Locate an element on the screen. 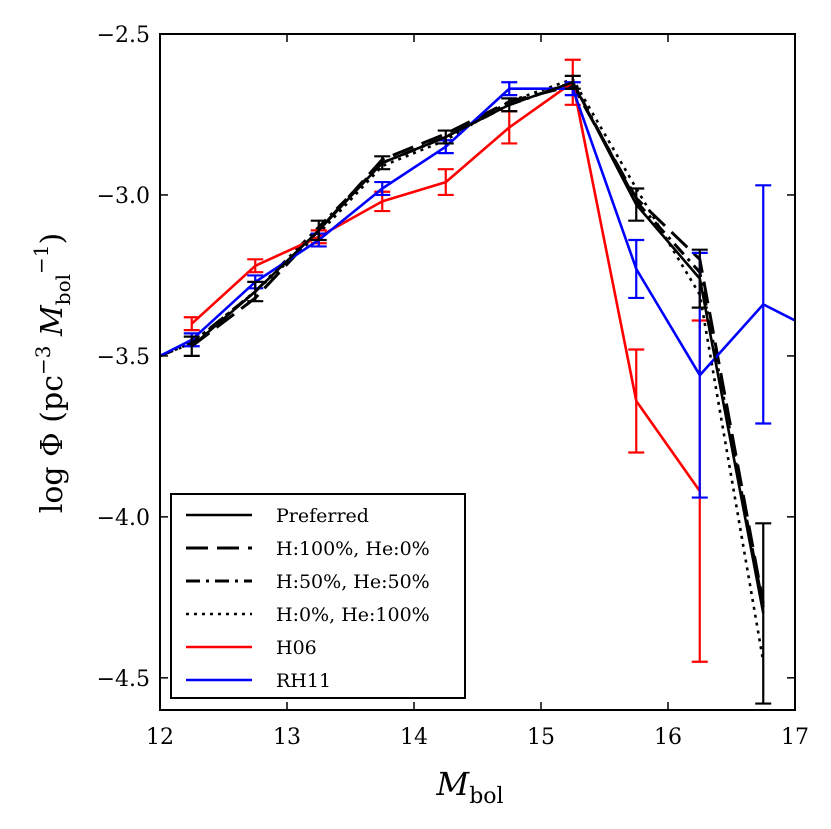  x-axis-label: Mbol is located at coordinates (469, 787).